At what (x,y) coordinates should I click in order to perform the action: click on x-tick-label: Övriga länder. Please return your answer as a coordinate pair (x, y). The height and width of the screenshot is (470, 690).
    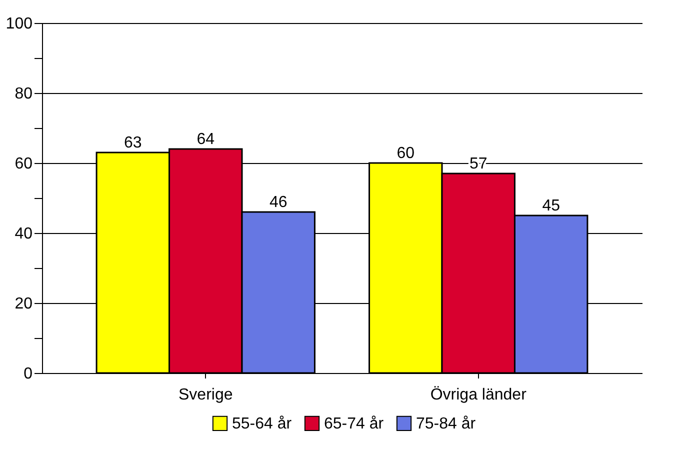
    Looking at the image, I should click on (479, 395).